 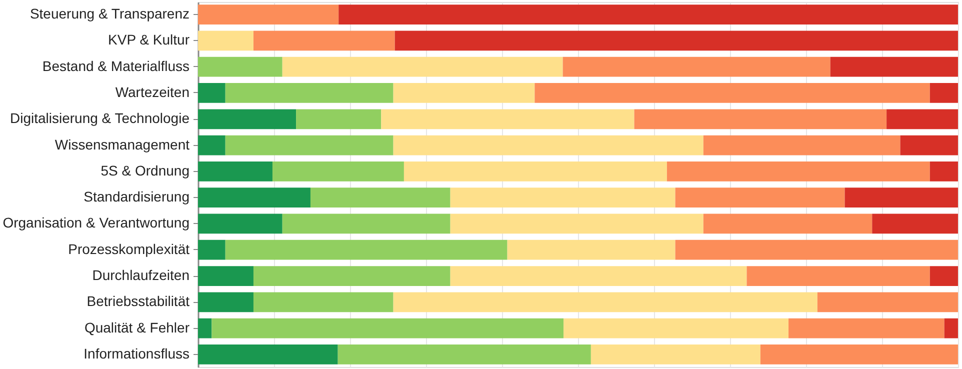 What do you see at coordinates (100, 118) in the screenshot?
I see `y-tick-label: Digitalisierung & Technologie` at bounding box center [100, 118].